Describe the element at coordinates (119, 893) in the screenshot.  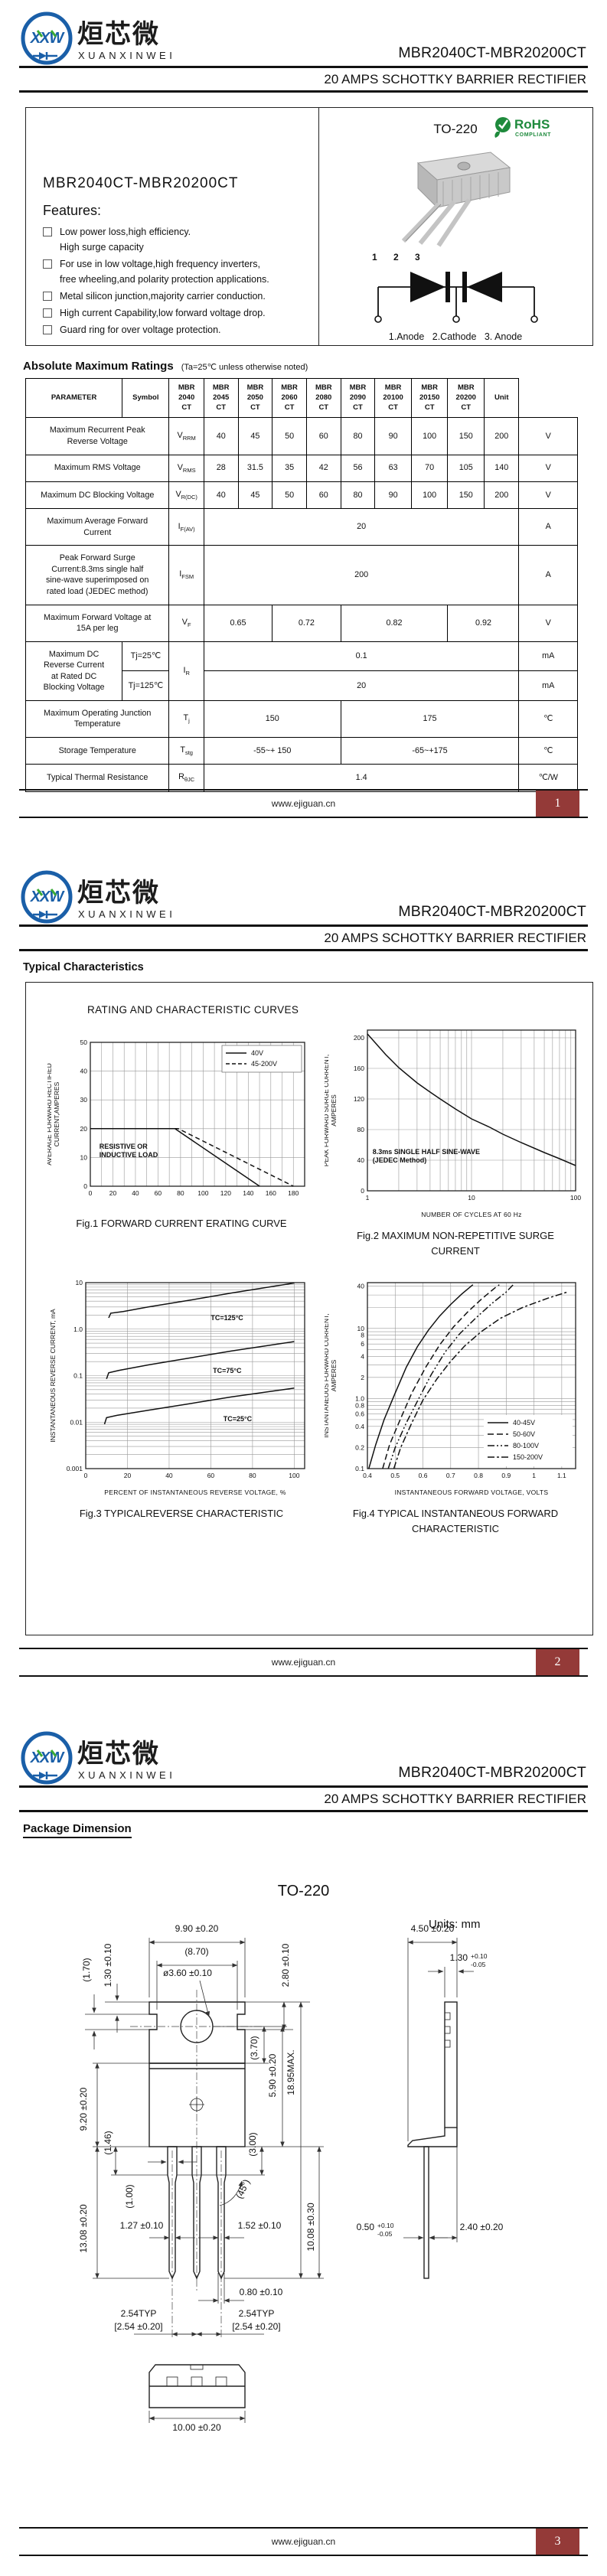
I see `logo-chinese-text: 烜芯微` at that location.